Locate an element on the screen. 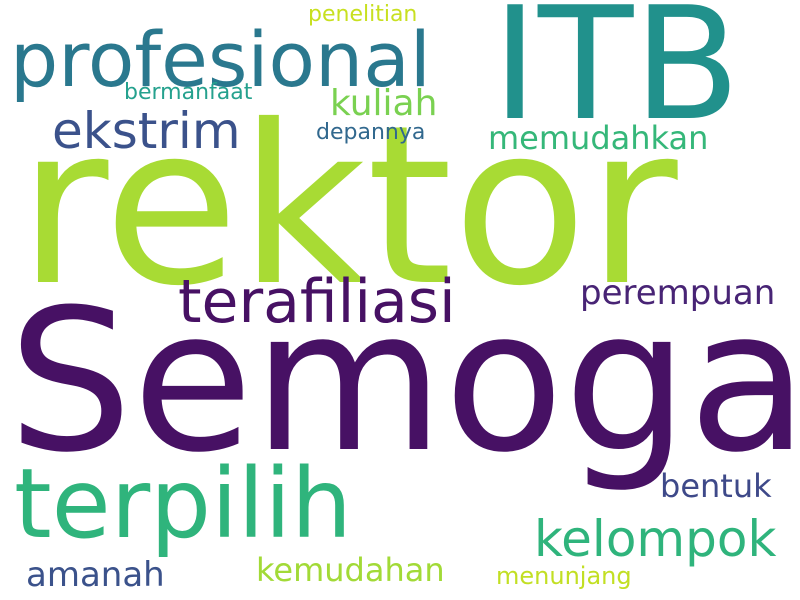  word-perempuan: perempuan is located at coordinates (678, 293).